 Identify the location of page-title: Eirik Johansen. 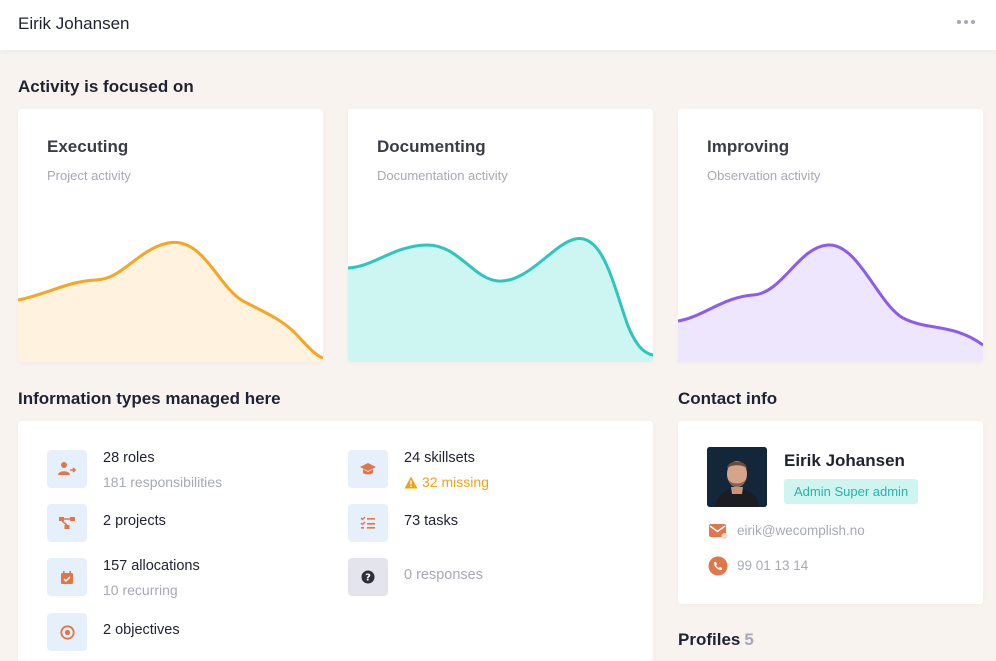
(74, 23).